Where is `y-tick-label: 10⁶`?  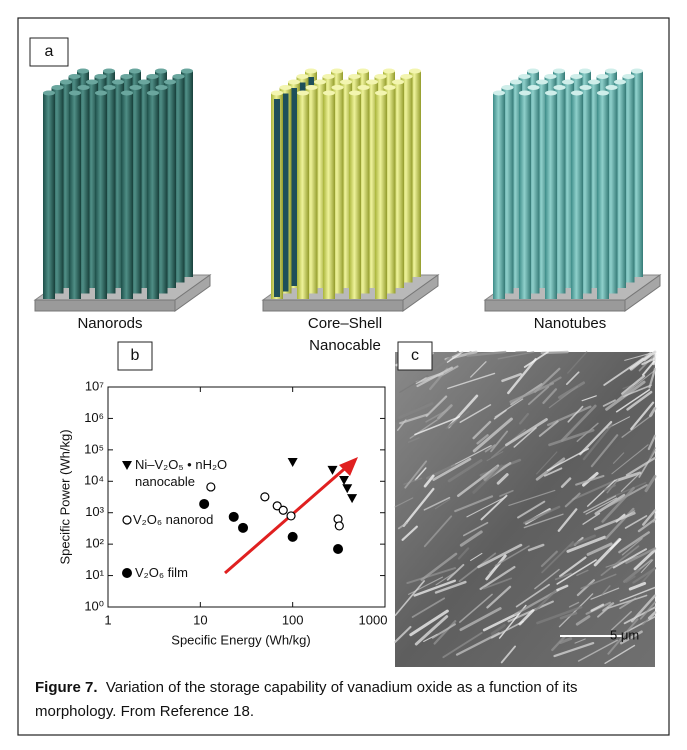
y-tick-label: 10⁶ is located at coordinates (94, 417).